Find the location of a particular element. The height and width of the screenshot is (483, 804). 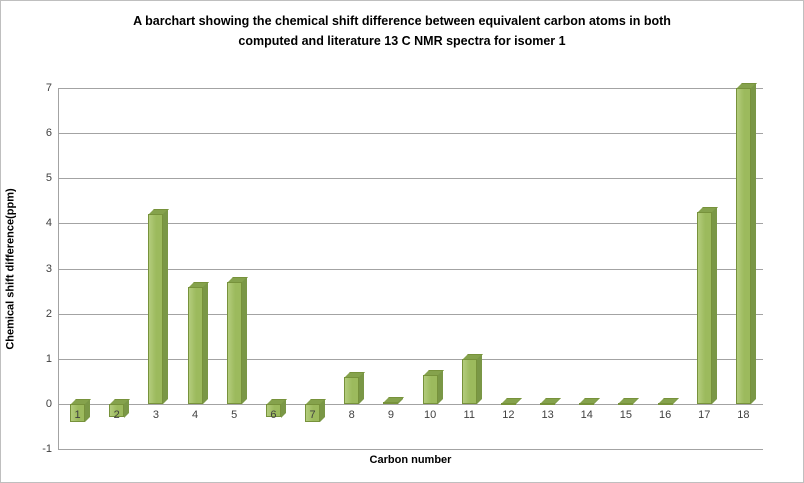

x-tick-label: 3 is located at coordinates (155, 414).